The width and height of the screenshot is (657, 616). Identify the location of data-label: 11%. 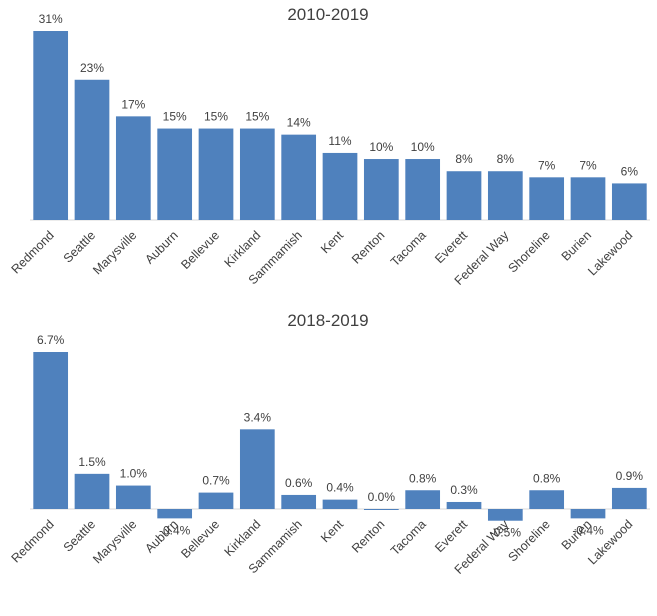
(339, 141).